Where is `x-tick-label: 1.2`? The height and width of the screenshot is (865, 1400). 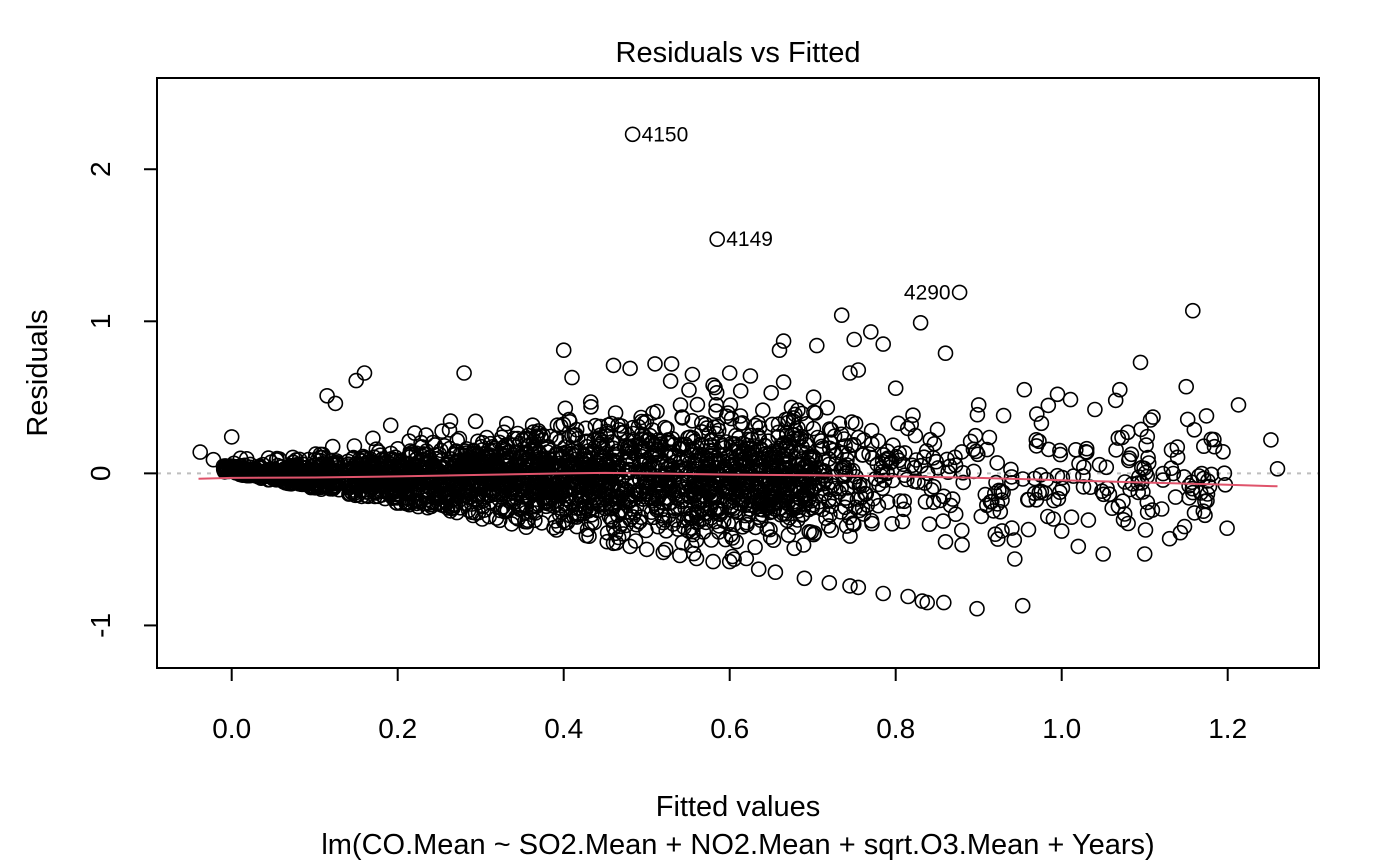
x-tick-label: 1.2 is located at coordinates (1227, 728).